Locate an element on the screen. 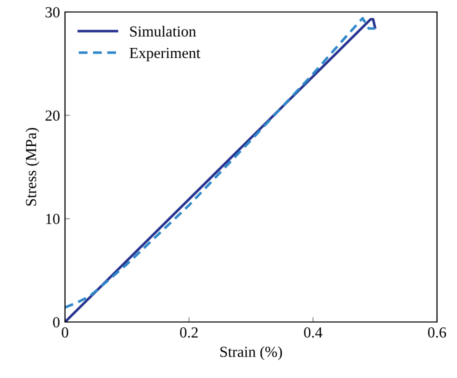 This screenshot has width=457, height=378. x-tick-label: 0.2 is located at coordinates (189, 332).